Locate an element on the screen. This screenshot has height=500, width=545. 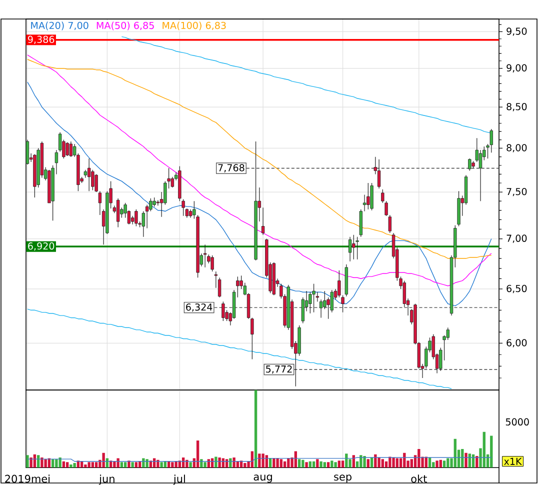
x-tick-label: jun is located at coordinates (106, 479).